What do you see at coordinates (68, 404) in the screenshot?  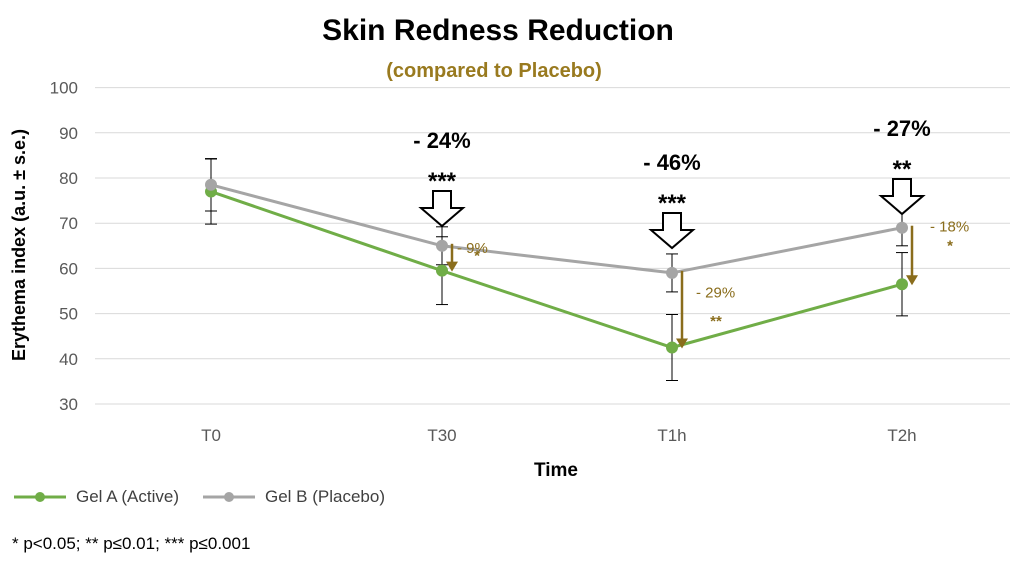 I see `y-tick-label: 30` at bounding box center [68, 404].